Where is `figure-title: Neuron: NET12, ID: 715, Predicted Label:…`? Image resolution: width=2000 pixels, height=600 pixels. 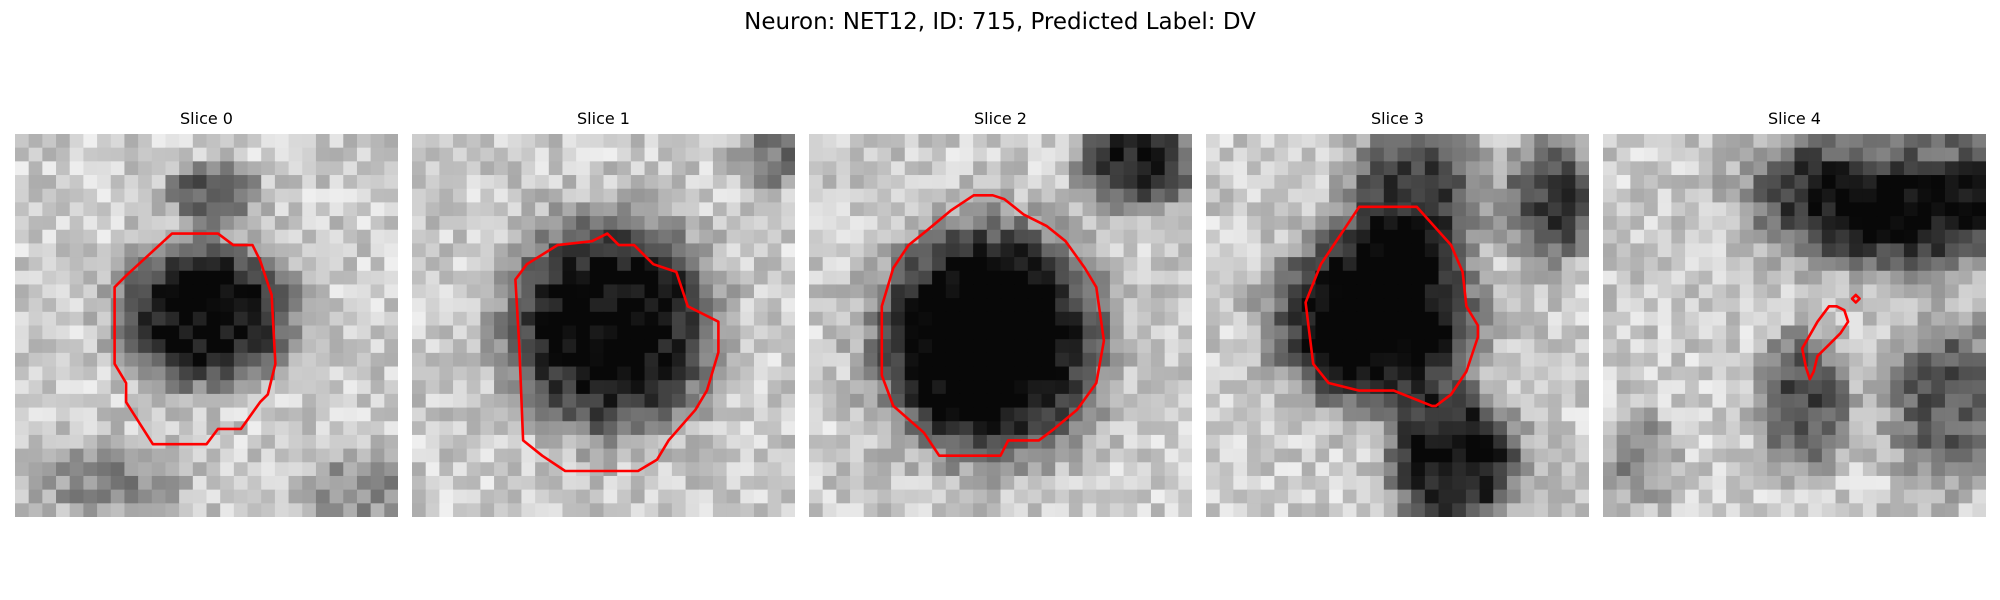
figure-title: Neuron: NET12, ID: 715, Predicted Label:… is located at coordinates (1000, 22).